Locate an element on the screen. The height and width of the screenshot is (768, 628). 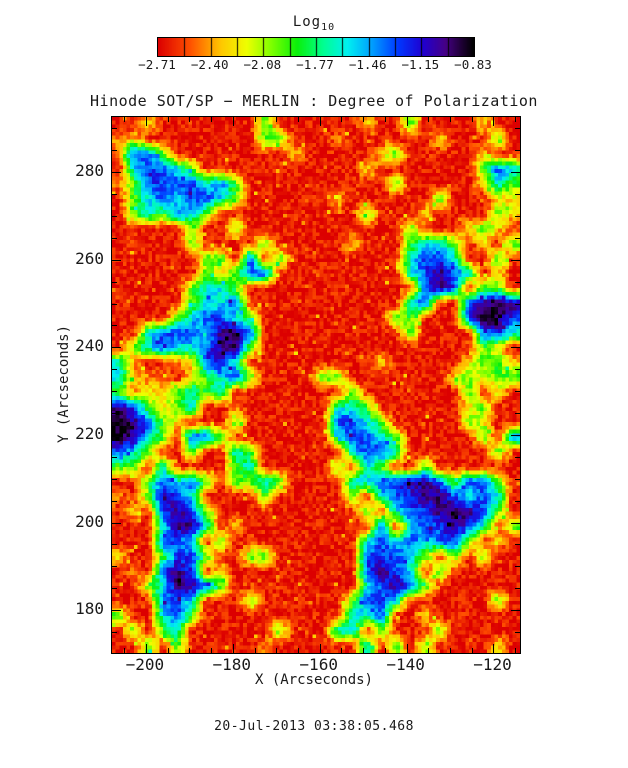
x-tick-label: −160 is located at coordinates (318, 664).